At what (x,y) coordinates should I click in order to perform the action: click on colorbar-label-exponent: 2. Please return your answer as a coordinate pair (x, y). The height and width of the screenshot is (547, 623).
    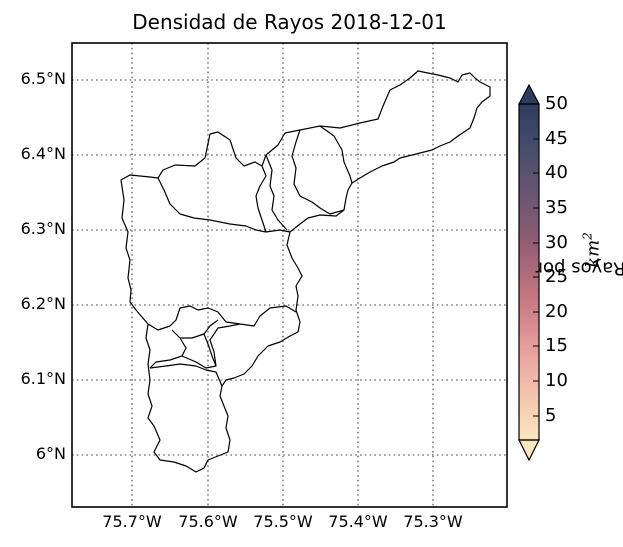
    Looking at the image, I should click on (587, 236).